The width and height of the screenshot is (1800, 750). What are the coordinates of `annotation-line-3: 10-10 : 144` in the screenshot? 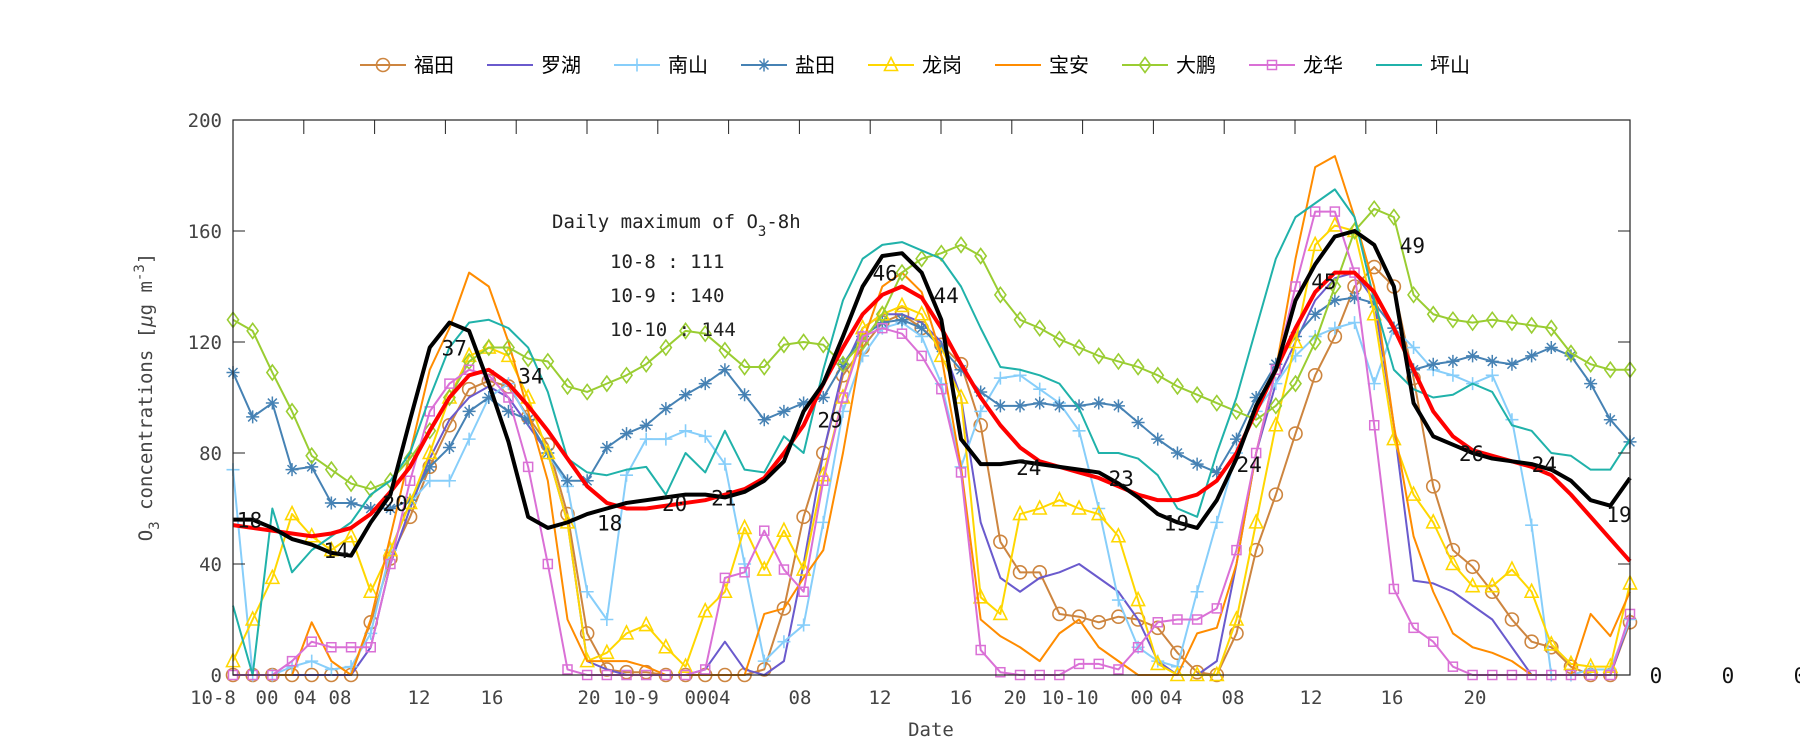 It's located at (673, 330).